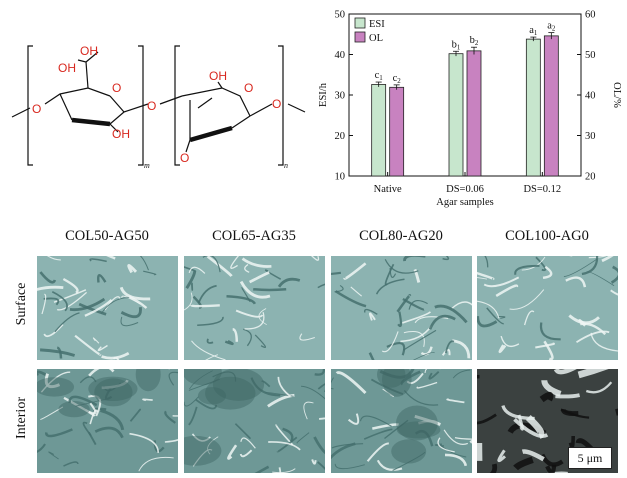 This screenshot has width=627, height=478. What do you see at coordinates (30, 105) in the screenshot?
I see `left-bracket-open` at bounding box center [30, 105].